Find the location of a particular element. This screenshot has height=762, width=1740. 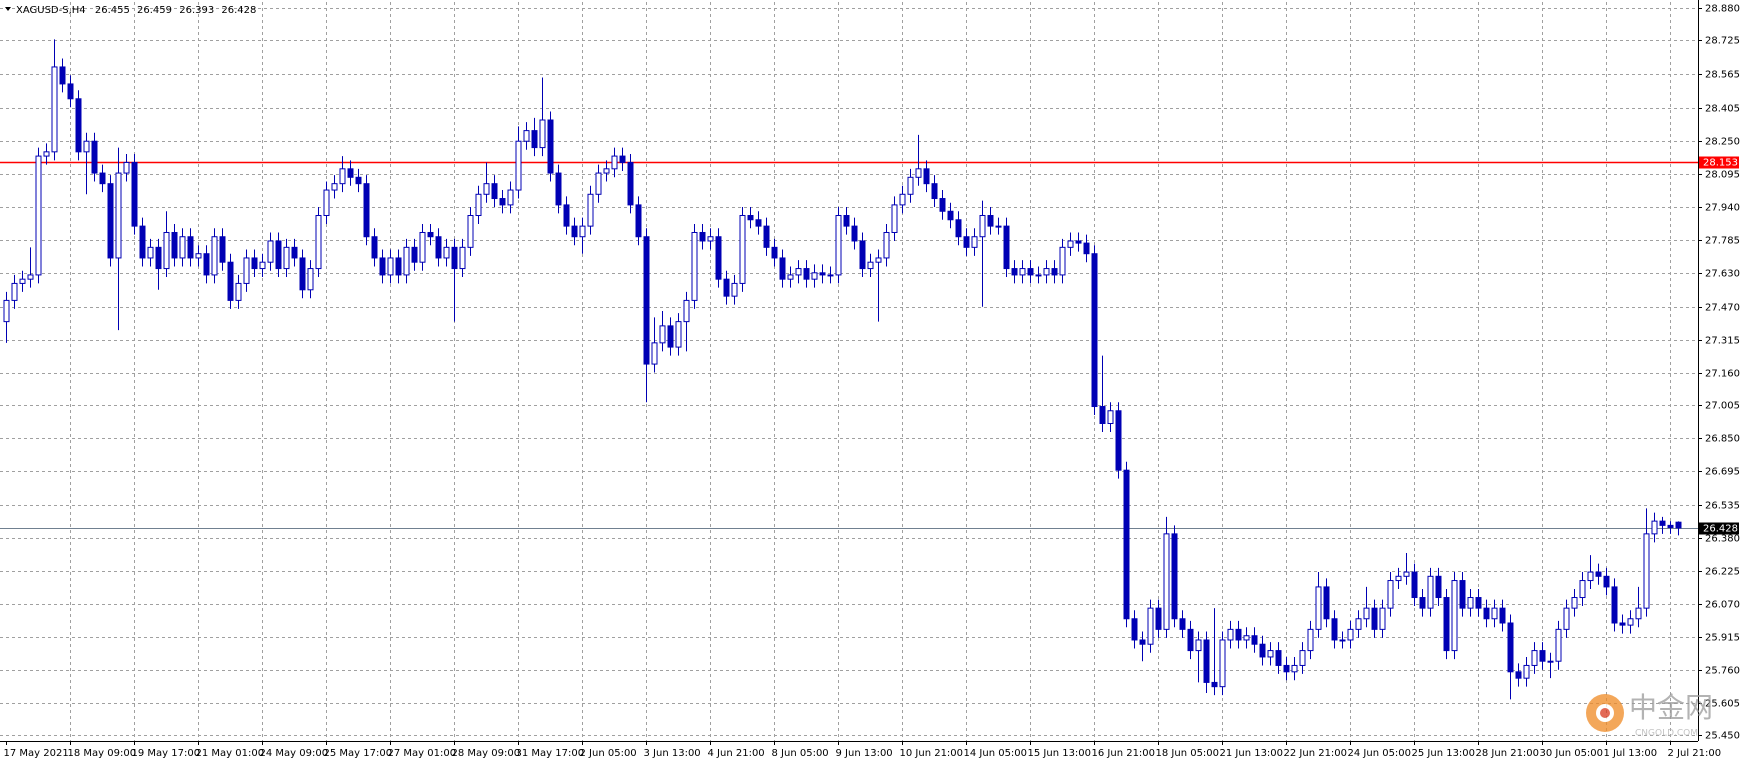

high-value: 26.459 is located at coordinates (154, 10).